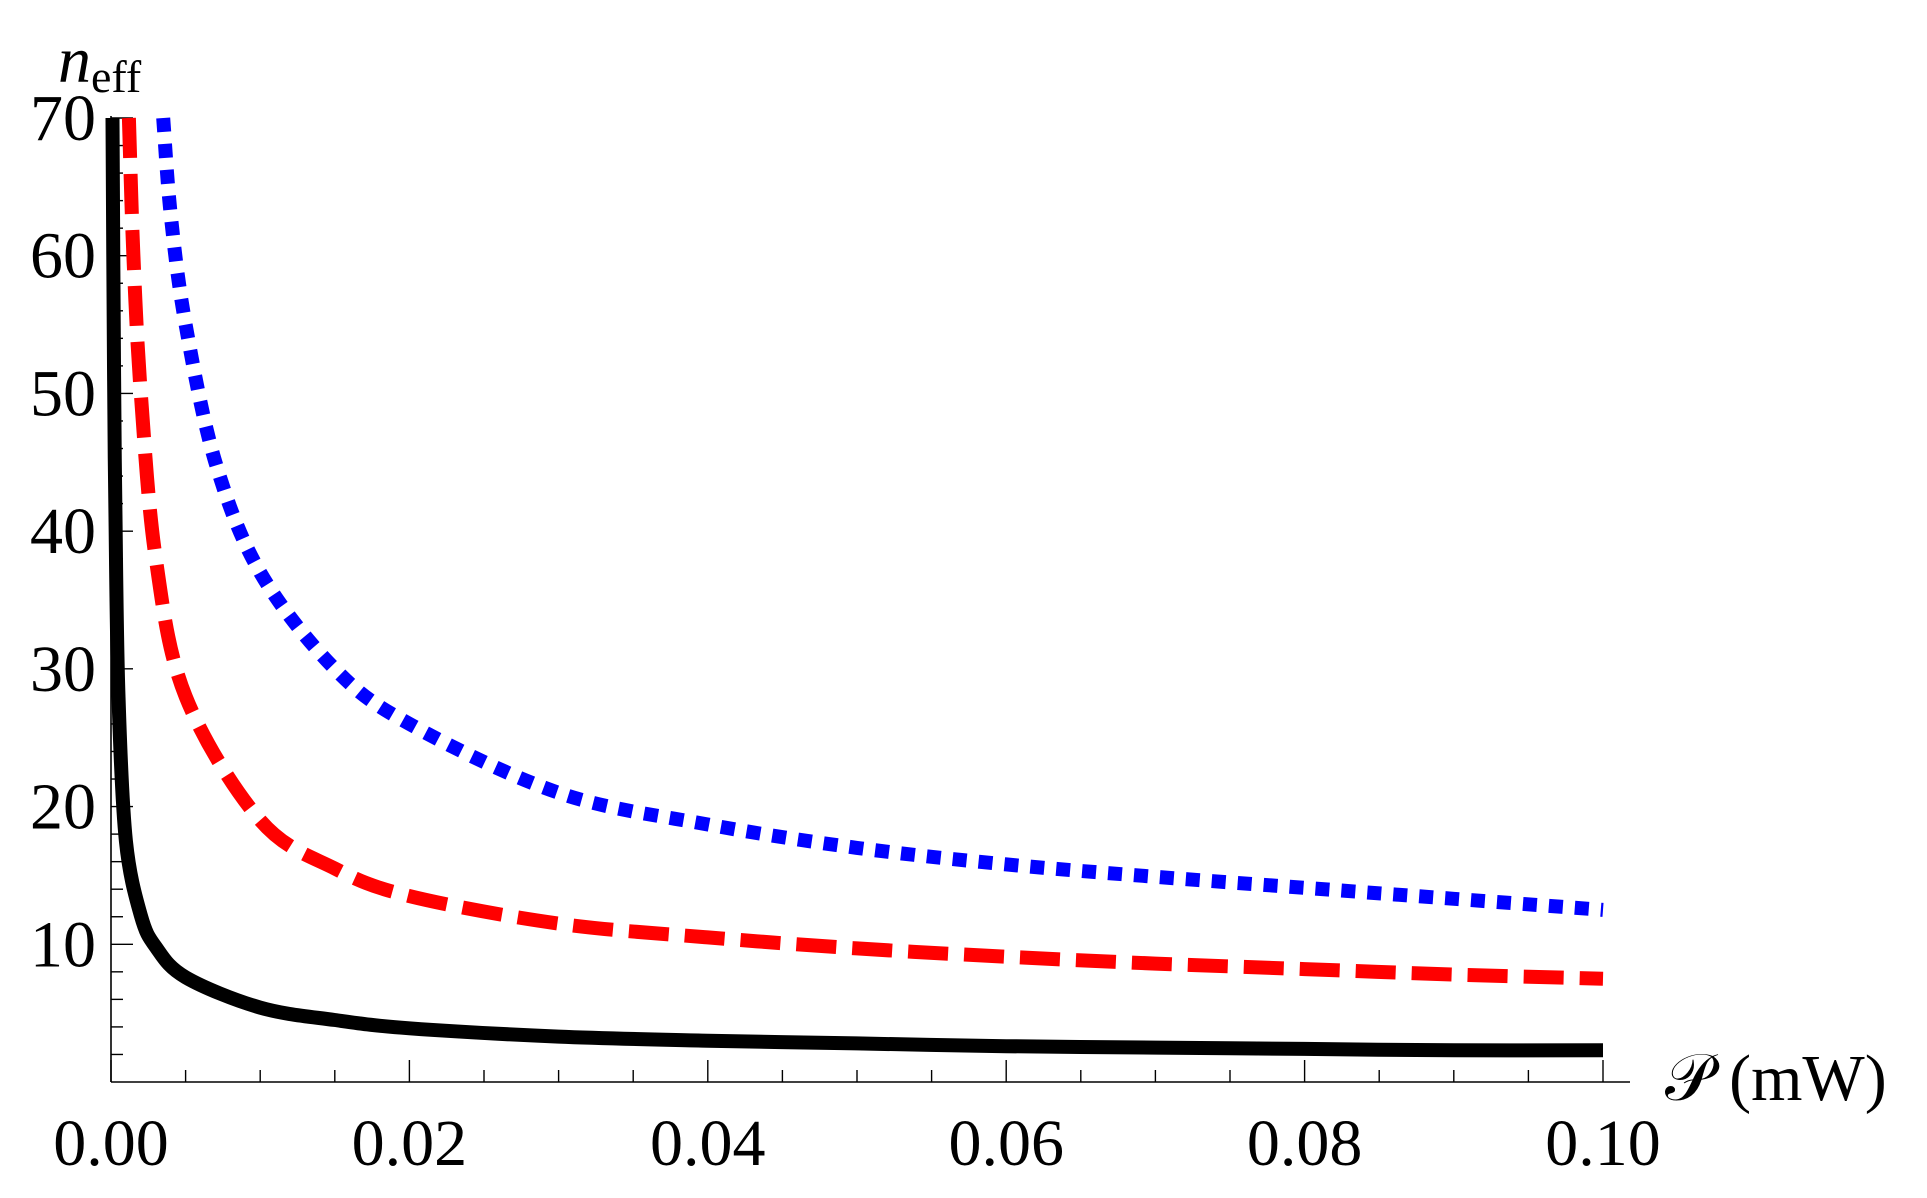  What do you see at coordinates (63, 807) in the screenshot?
I see `y-tick-label: 20` at bounding box center [63, 807].